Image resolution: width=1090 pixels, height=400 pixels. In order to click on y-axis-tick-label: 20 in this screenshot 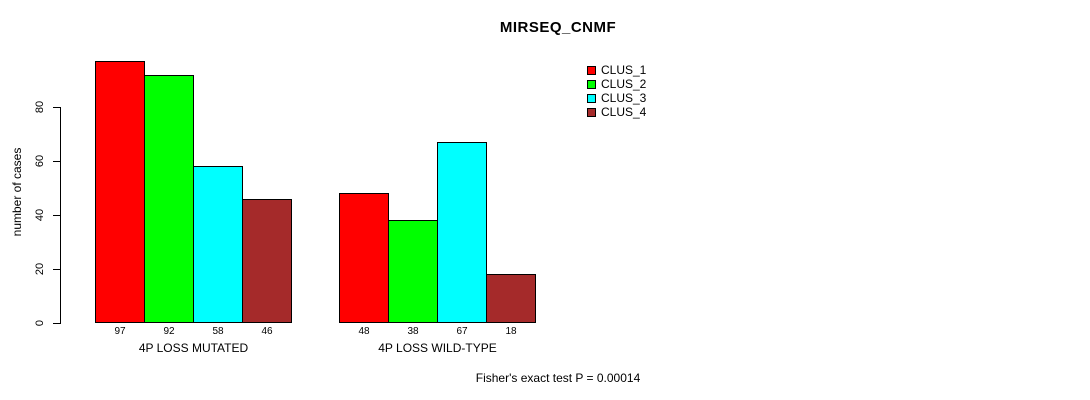, I will do `click(40, 269)`.